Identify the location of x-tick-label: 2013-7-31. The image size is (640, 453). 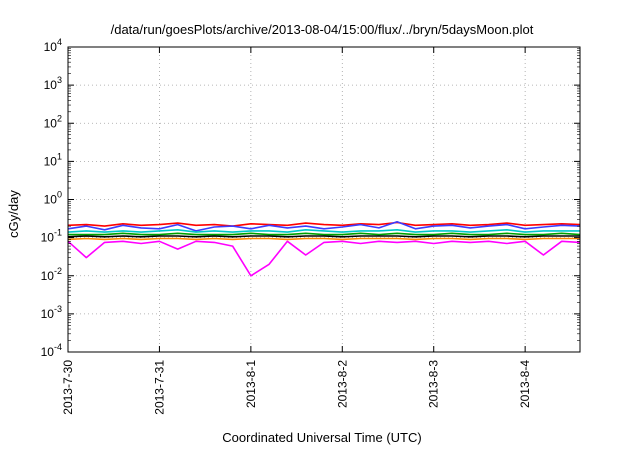
(159, 387).